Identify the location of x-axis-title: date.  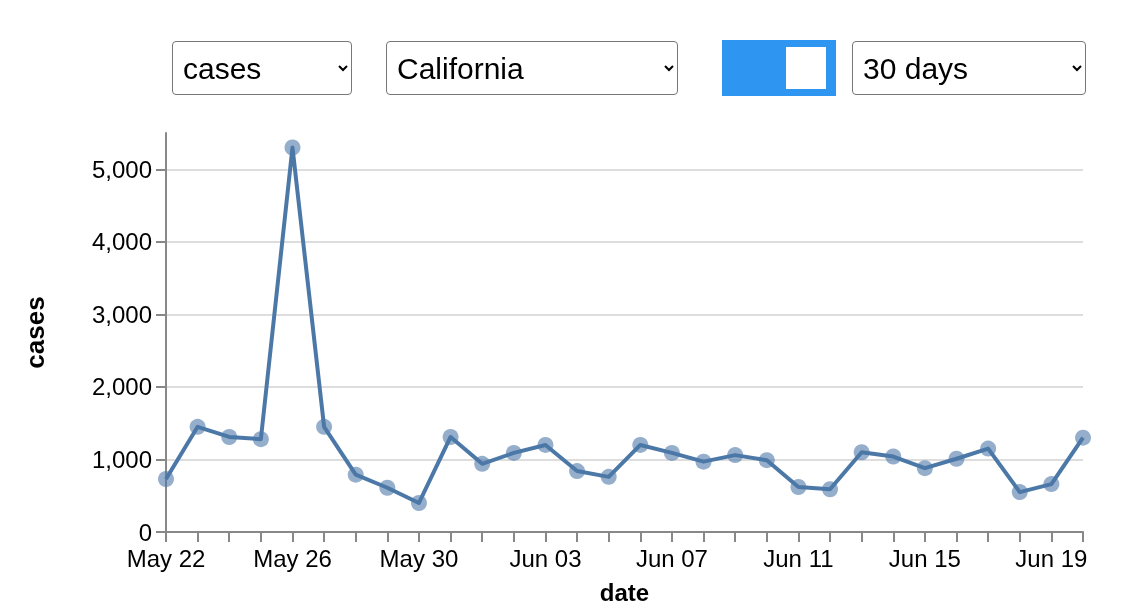
(624, 592).